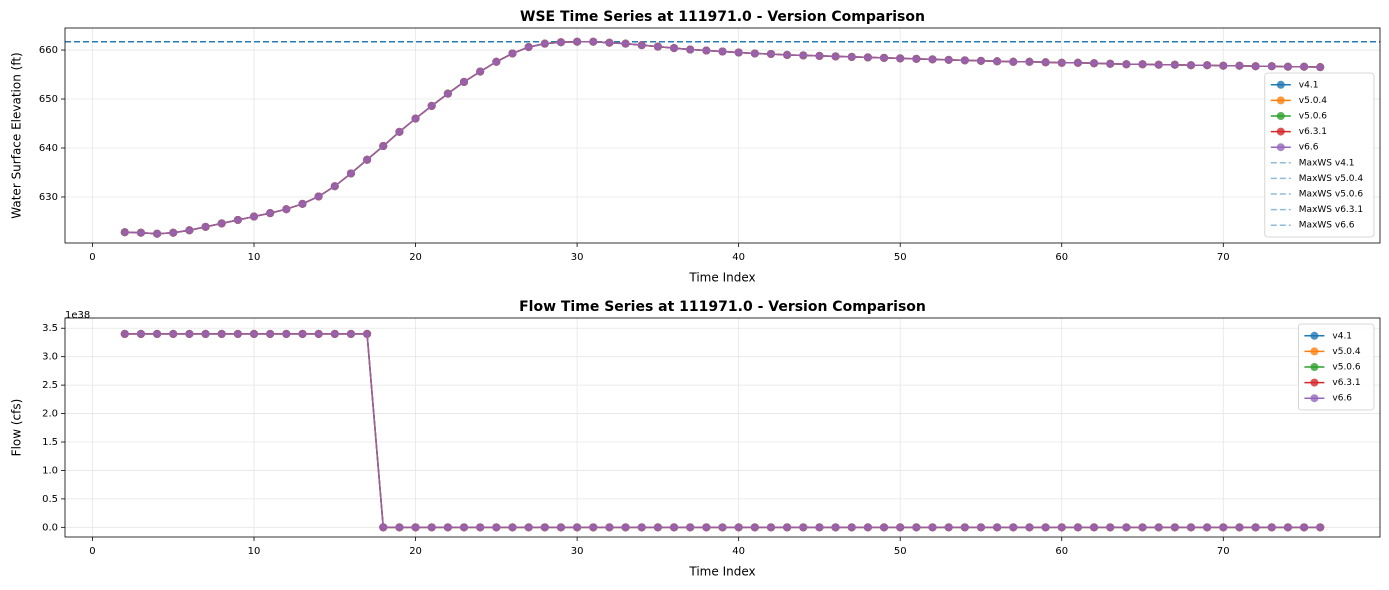 This screenshot has width=1389, height=590. I want to click on y-tick-label: 0.5, so click(50, 499).